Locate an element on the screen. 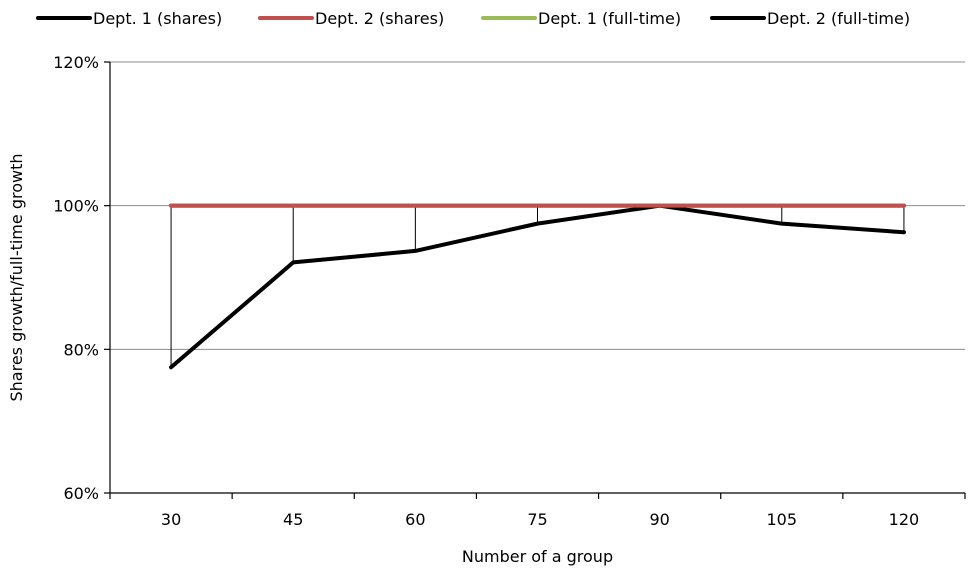 The image size is (968, 572). x-tick-label: 90 is located at coordinates (659, 519).